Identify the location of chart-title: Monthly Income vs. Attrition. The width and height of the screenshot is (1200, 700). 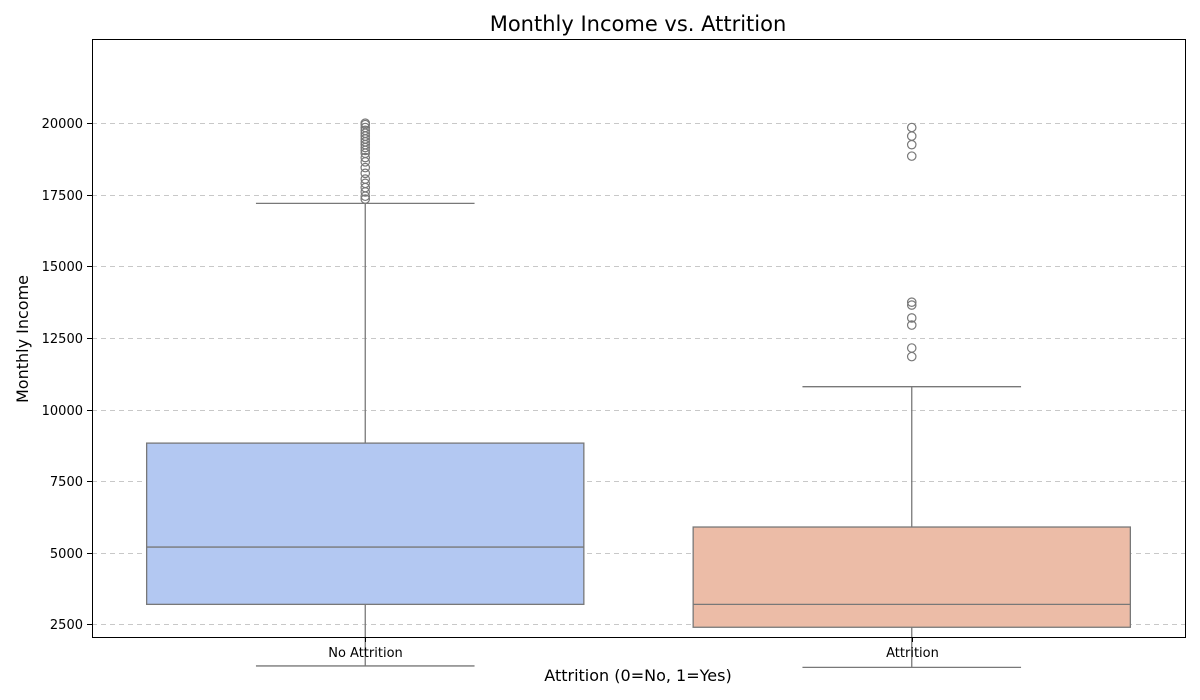
(638, 24).